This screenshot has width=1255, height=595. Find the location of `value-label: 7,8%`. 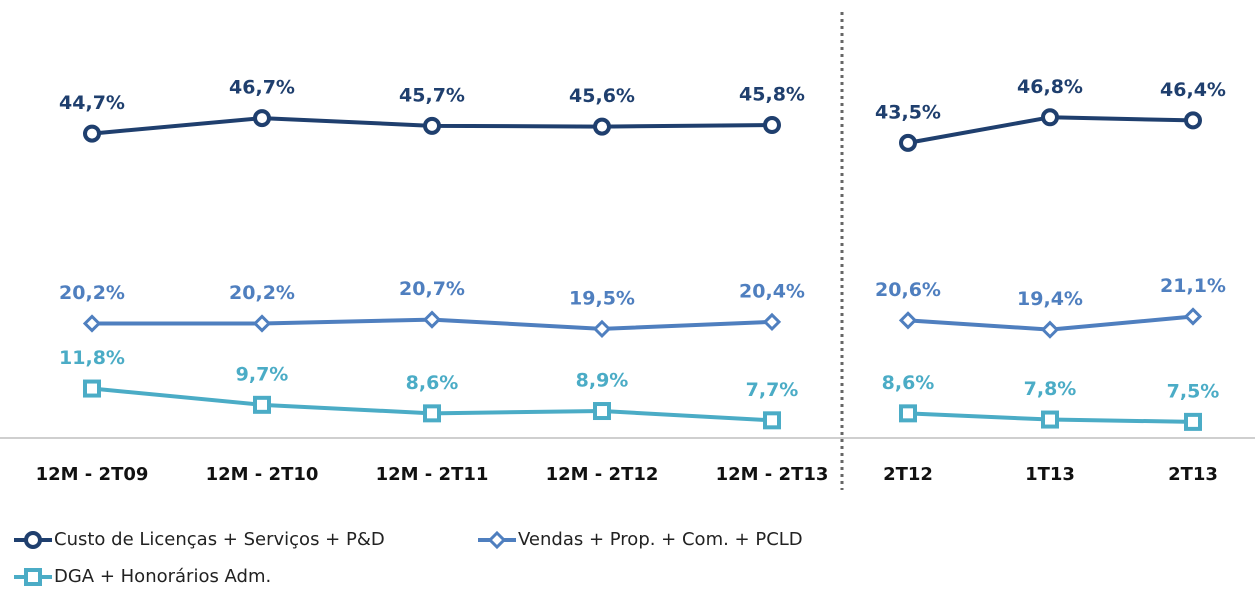

value-label: 7,8% is located at coordinates (1050, 389).